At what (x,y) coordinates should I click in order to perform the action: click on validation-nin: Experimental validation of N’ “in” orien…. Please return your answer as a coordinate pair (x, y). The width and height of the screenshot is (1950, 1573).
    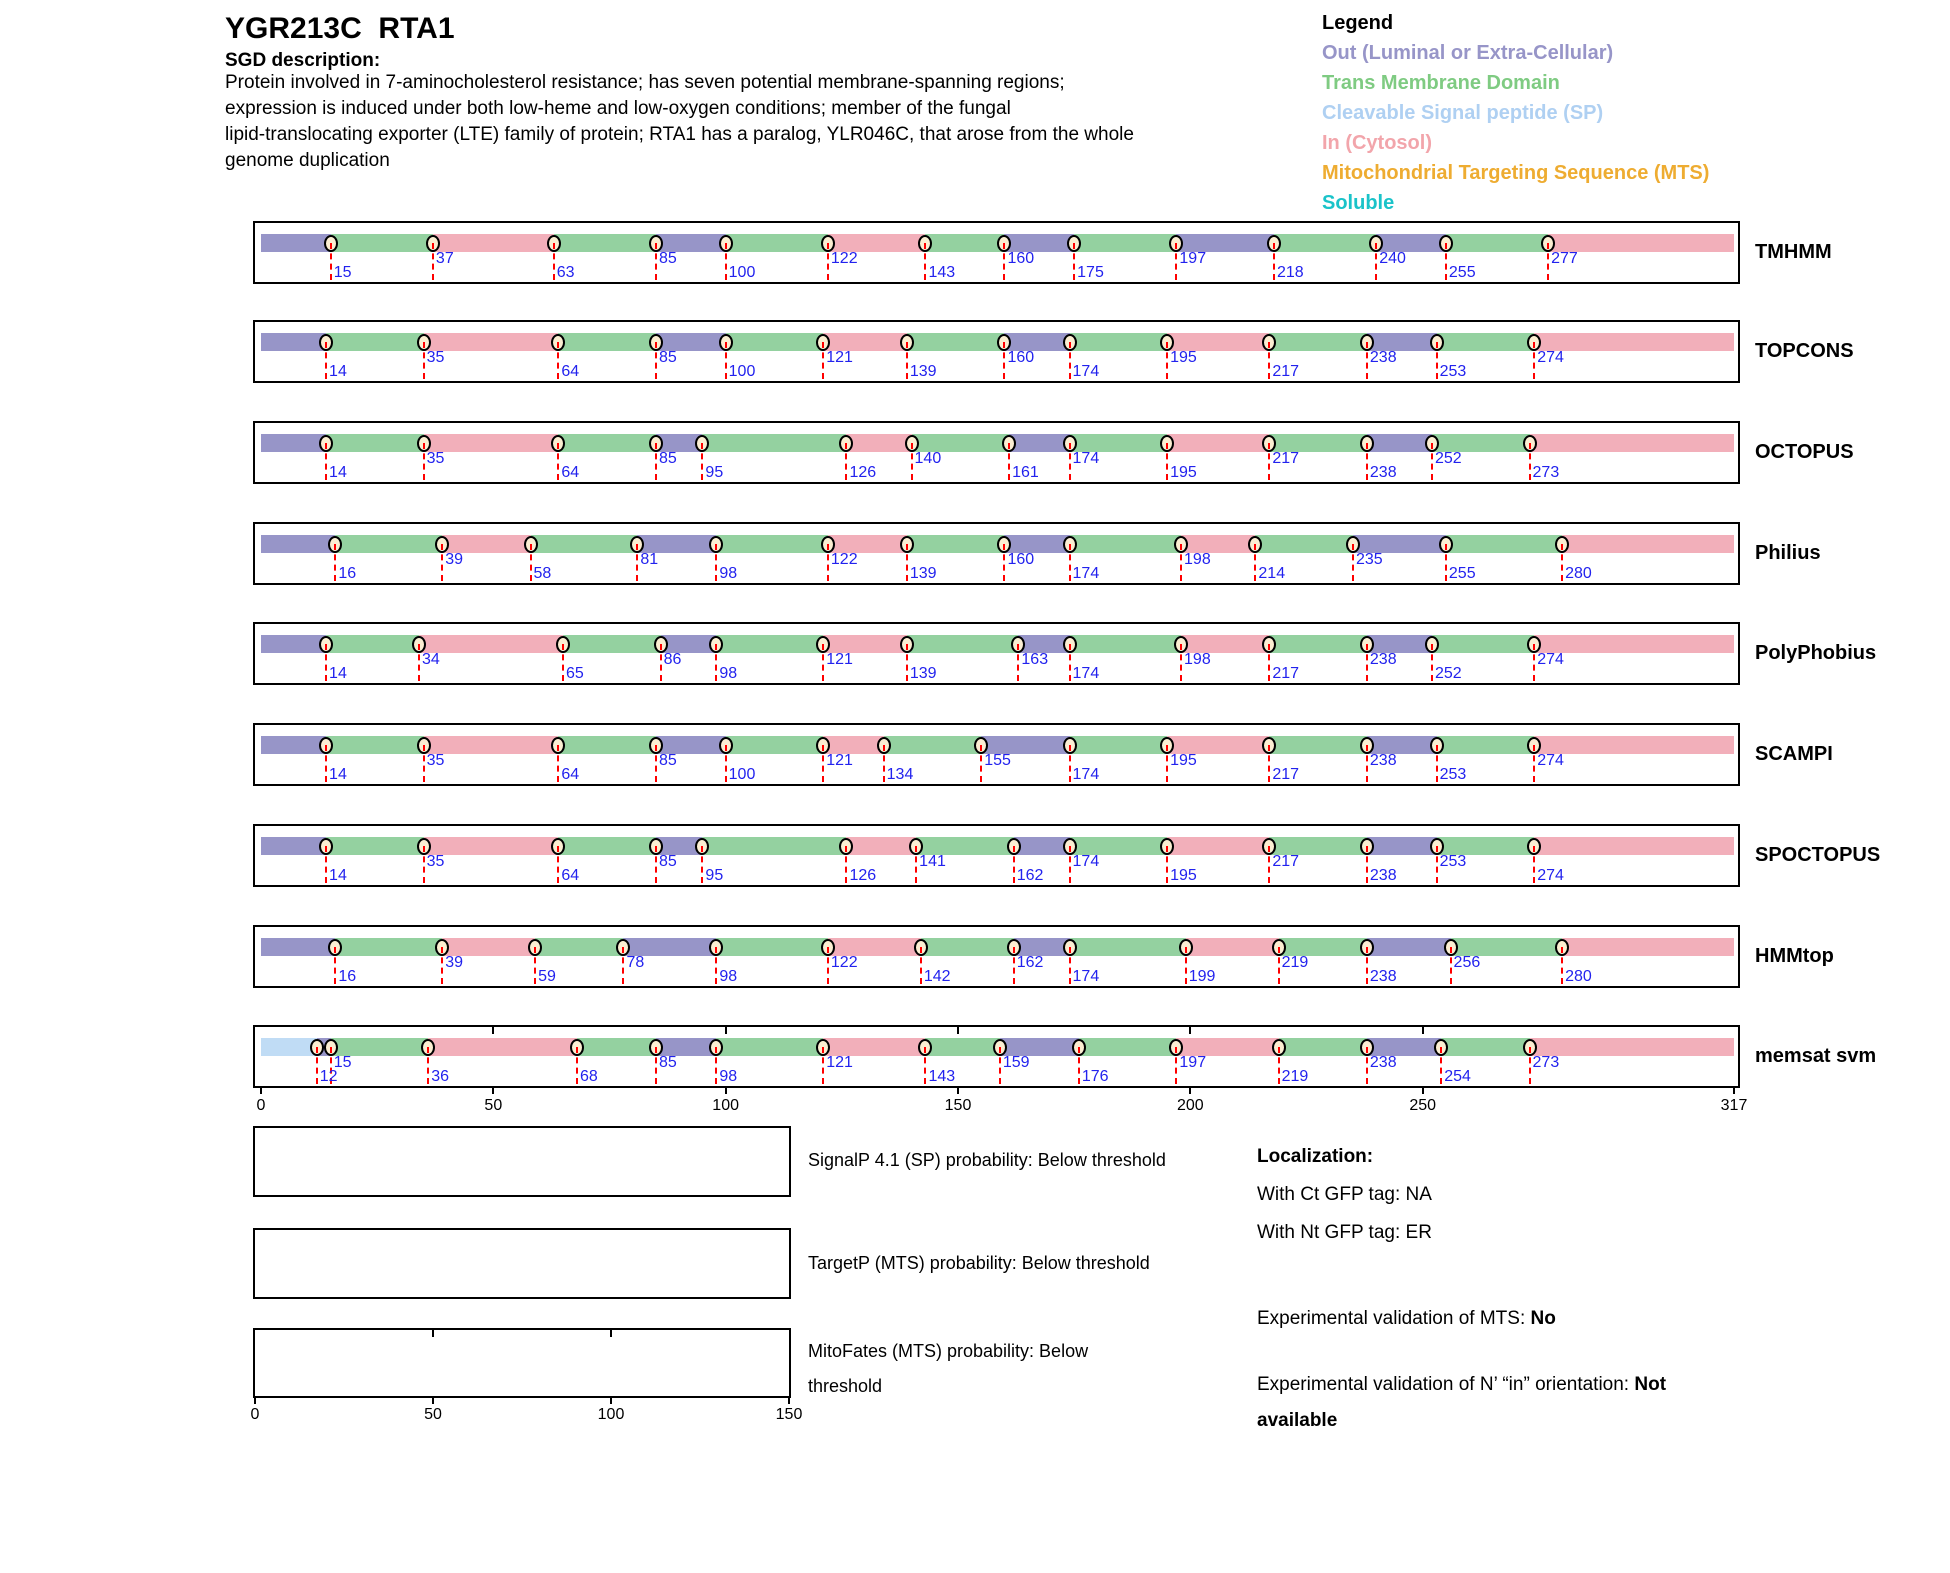
    Looking at the image, I should click on (1494, 1403).